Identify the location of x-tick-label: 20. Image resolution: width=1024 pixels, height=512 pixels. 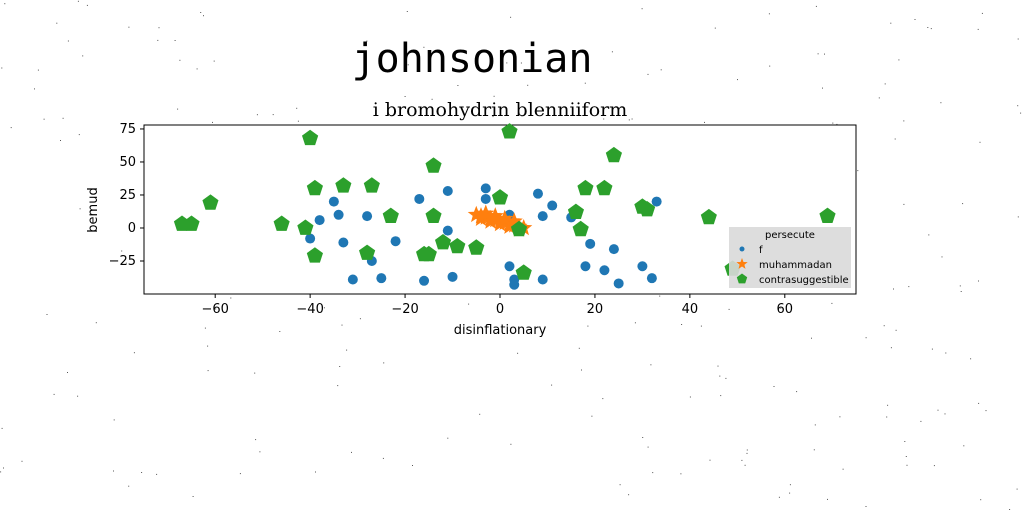
(595, 309).